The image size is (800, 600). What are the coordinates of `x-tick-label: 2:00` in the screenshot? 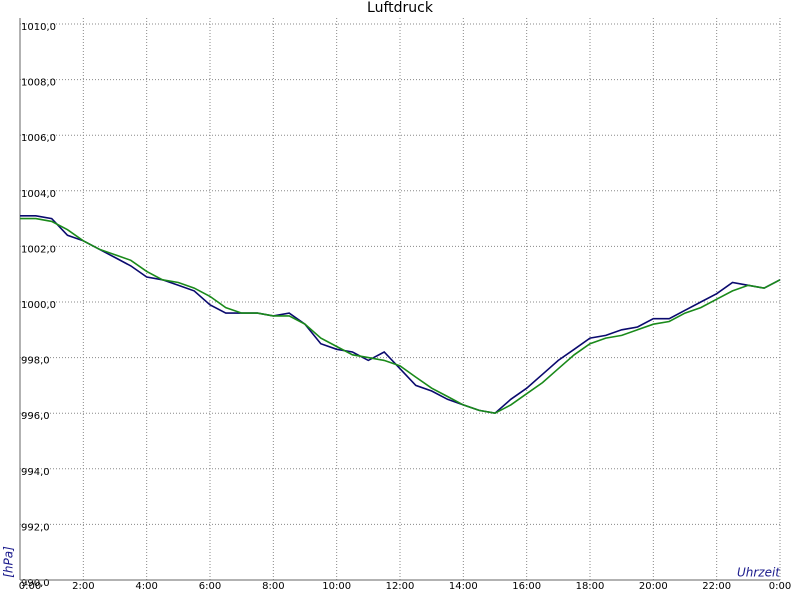 It's located at (83, 586).